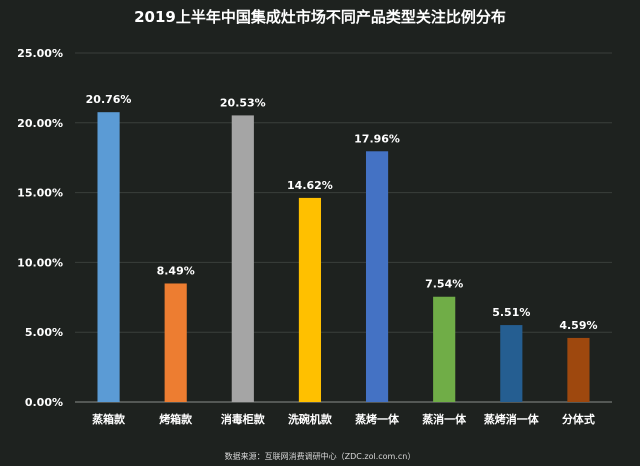 This screenshot has height=466, width=640. What do you see at coordinates (40, 262) in the screenshot?
I see `y-tick-label: 10.00%` at bounding box center [40, 262].